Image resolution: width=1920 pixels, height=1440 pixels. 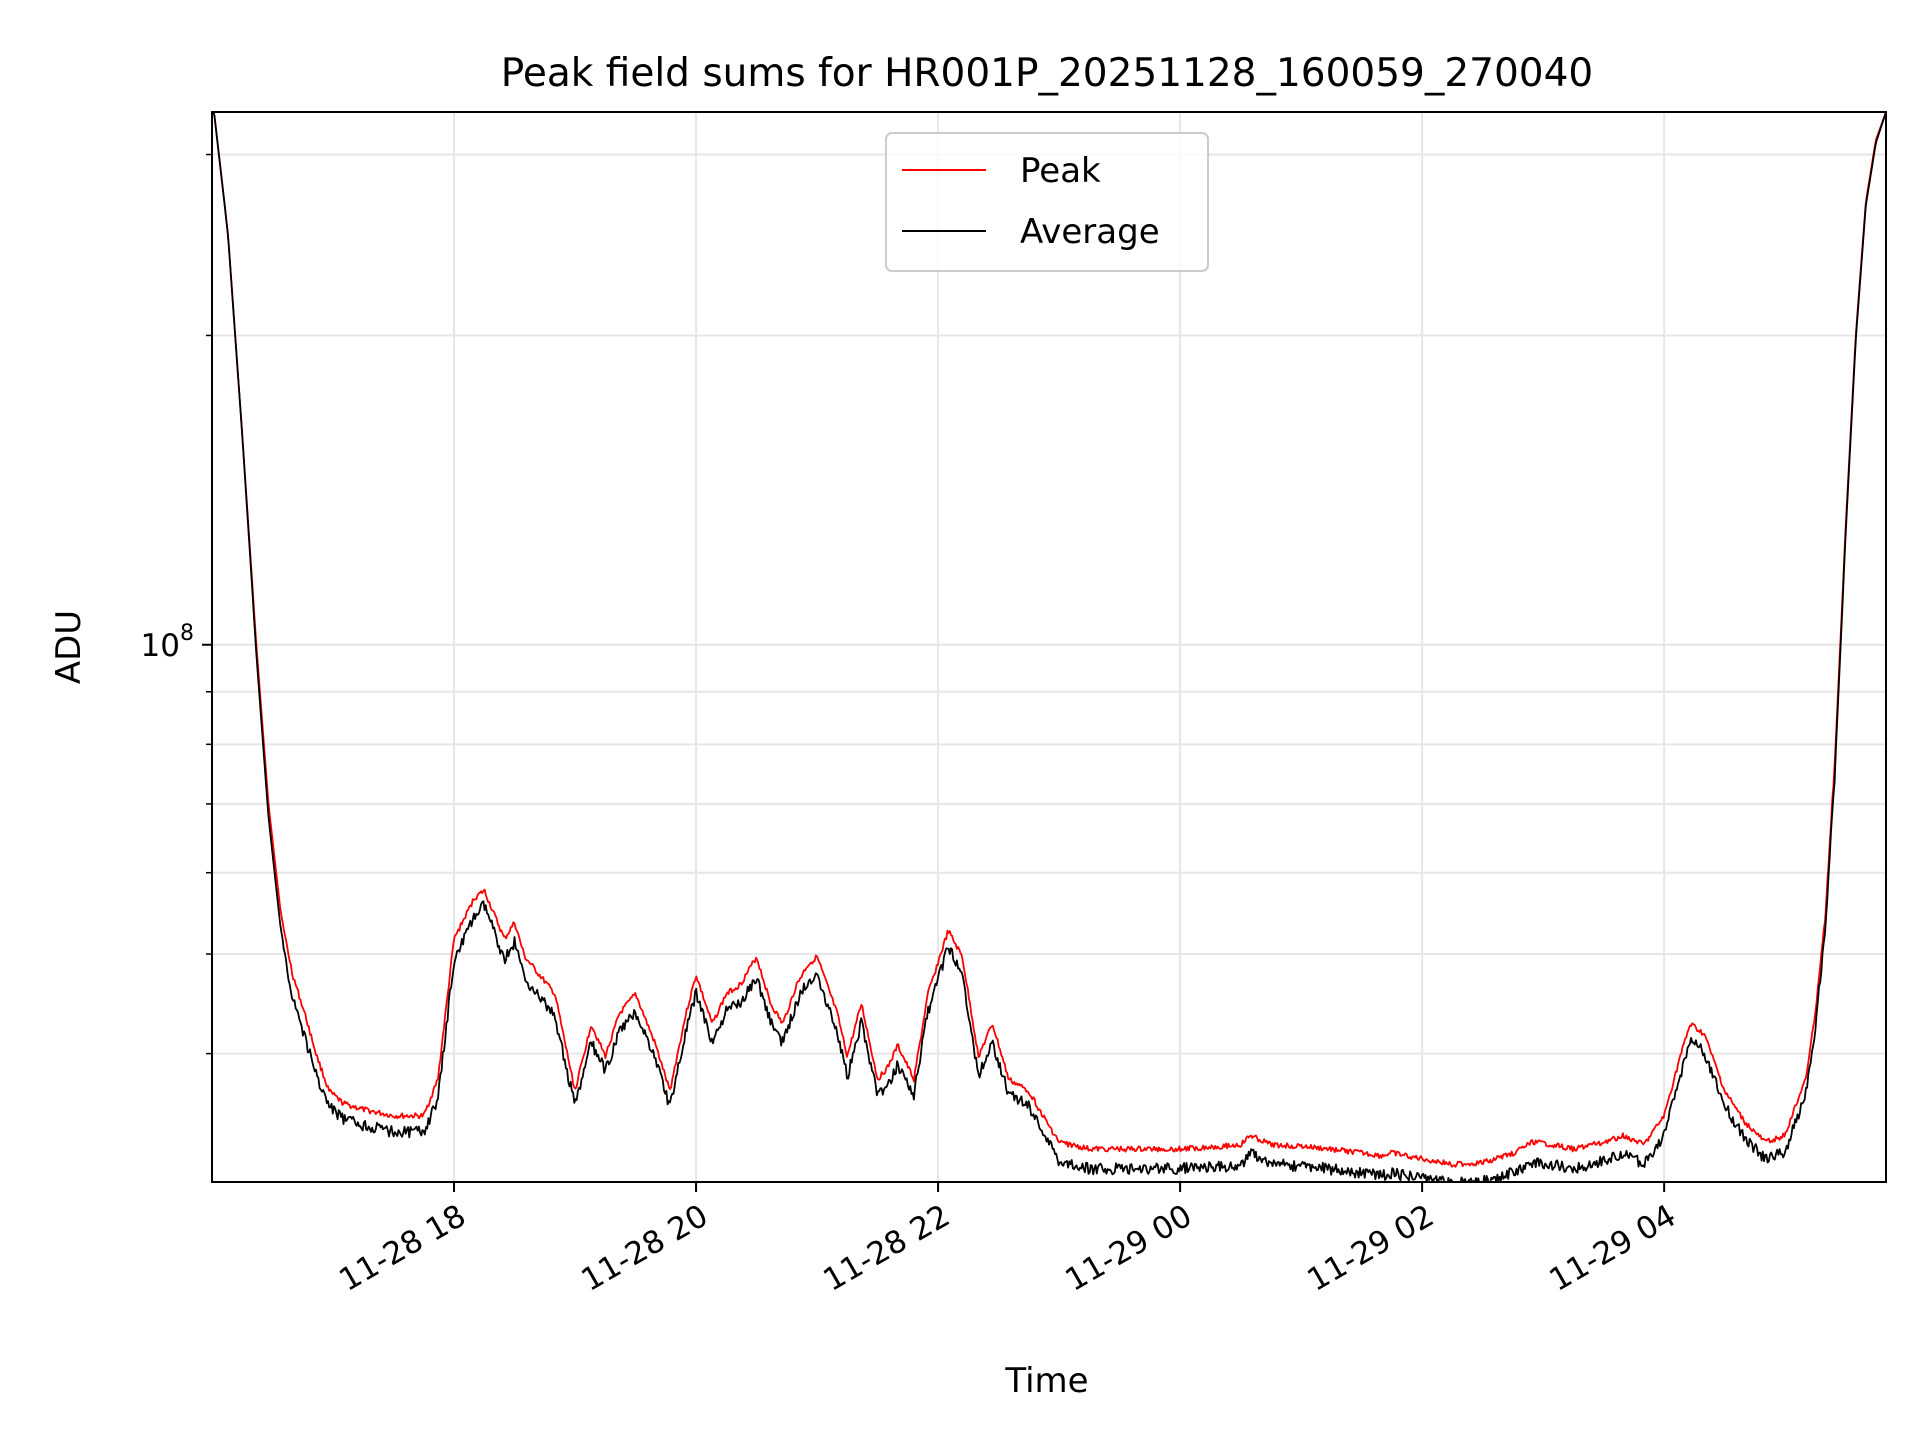 I want to click on legend-label-average: Average, so click(x=1090, y=232).